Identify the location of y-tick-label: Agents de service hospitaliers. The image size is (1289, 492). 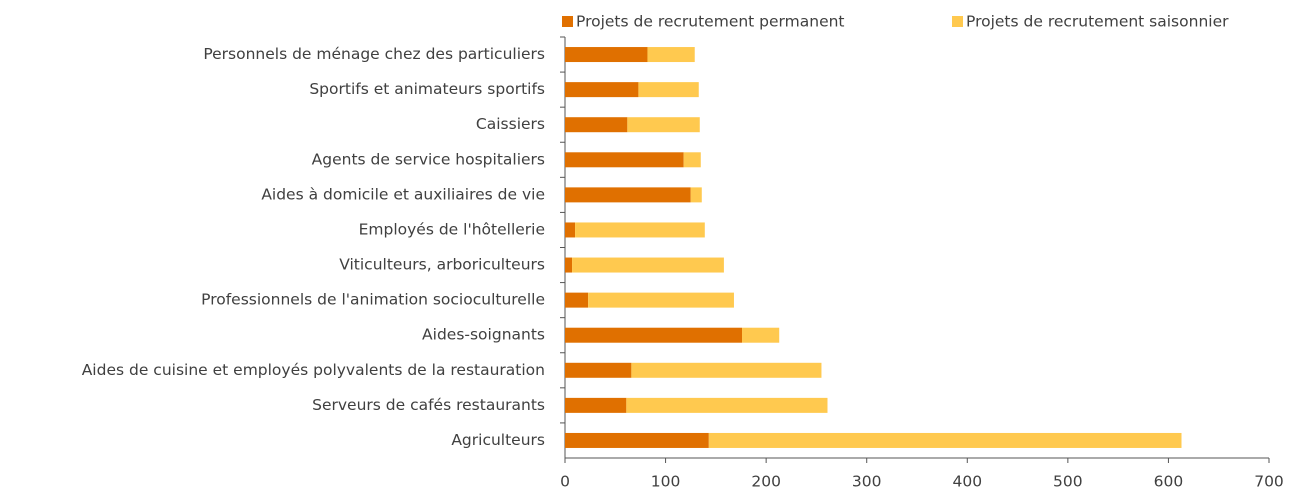
(428, 159).